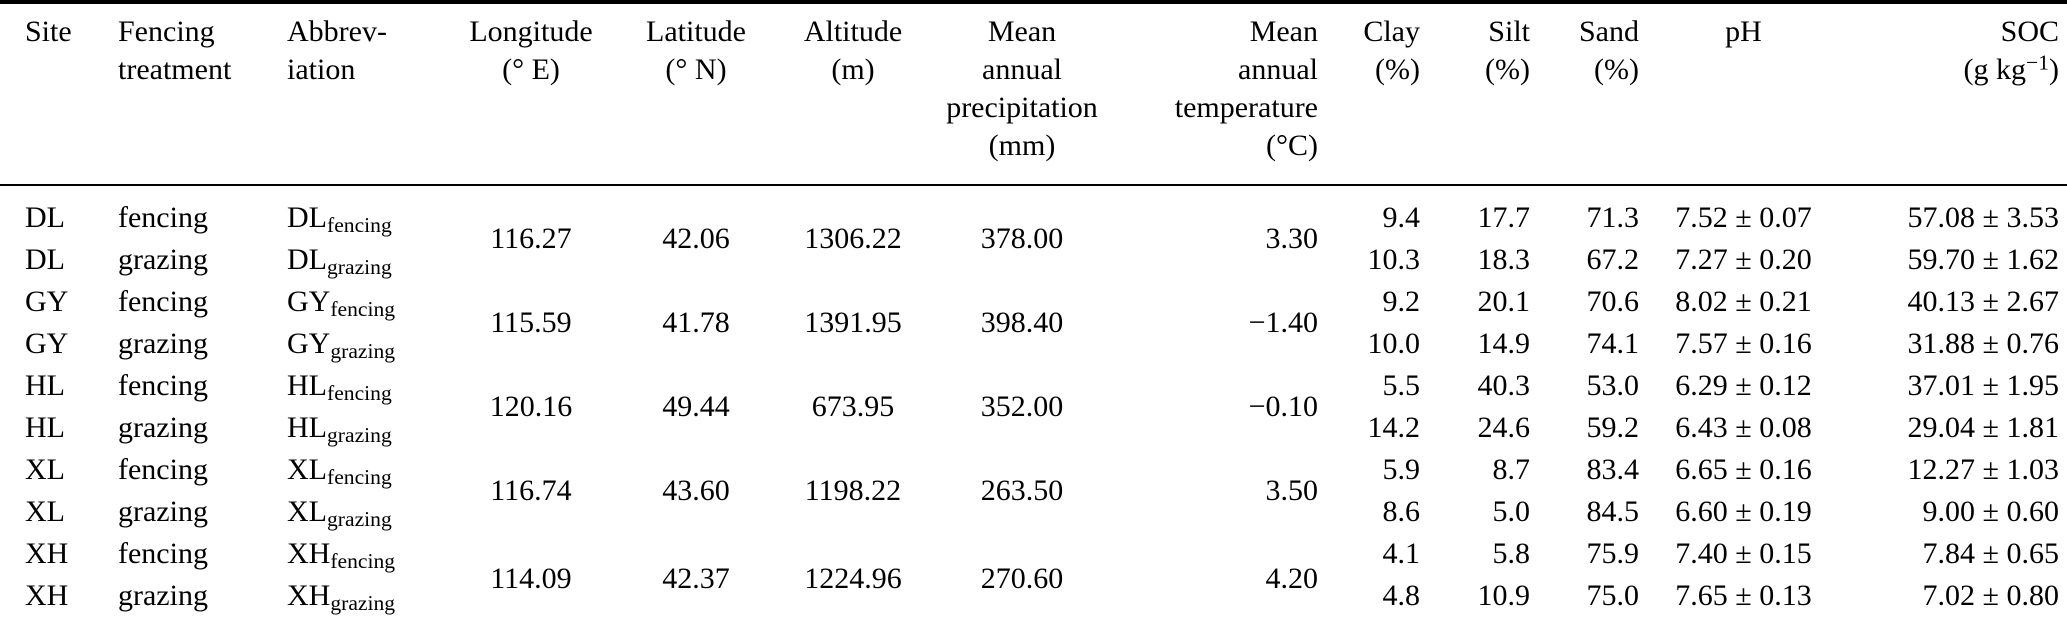 The height and width of the screenshot is (620, 2067). I want to click on cell-abbreviation: HLfencing, so click(347, 386).